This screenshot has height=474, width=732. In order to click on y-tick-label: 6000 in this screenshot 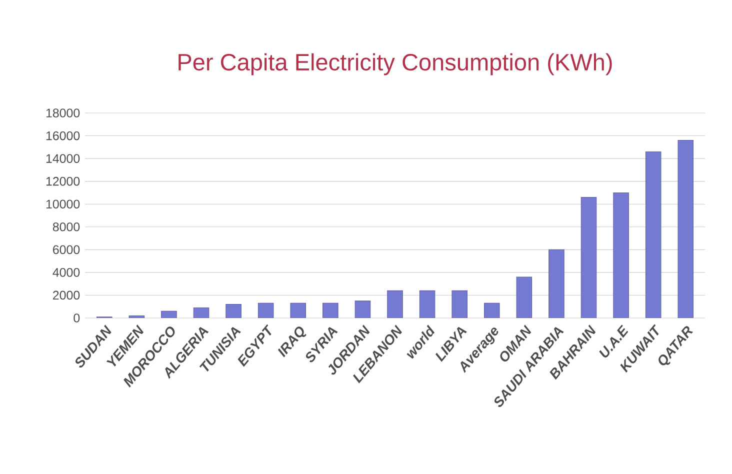, I will do `click(66, 249)`.